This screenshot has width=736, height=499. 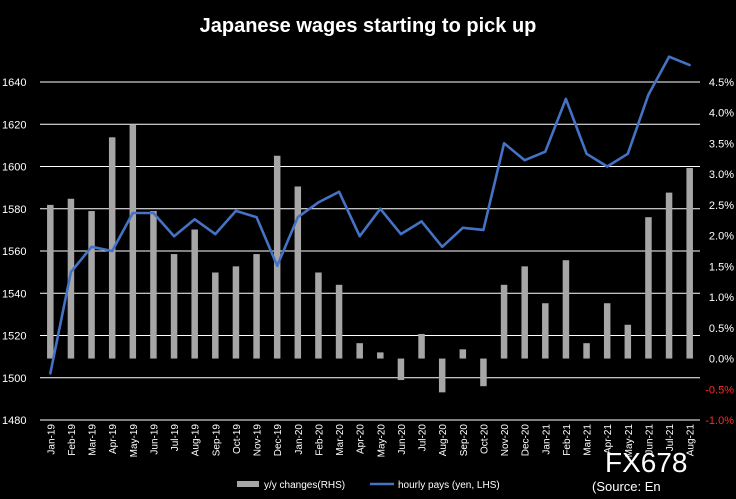 What do you see at coordinates (381, 441) in the screenshot?
I see `x-tick-label: May-20` at bounding box center [381, 441].